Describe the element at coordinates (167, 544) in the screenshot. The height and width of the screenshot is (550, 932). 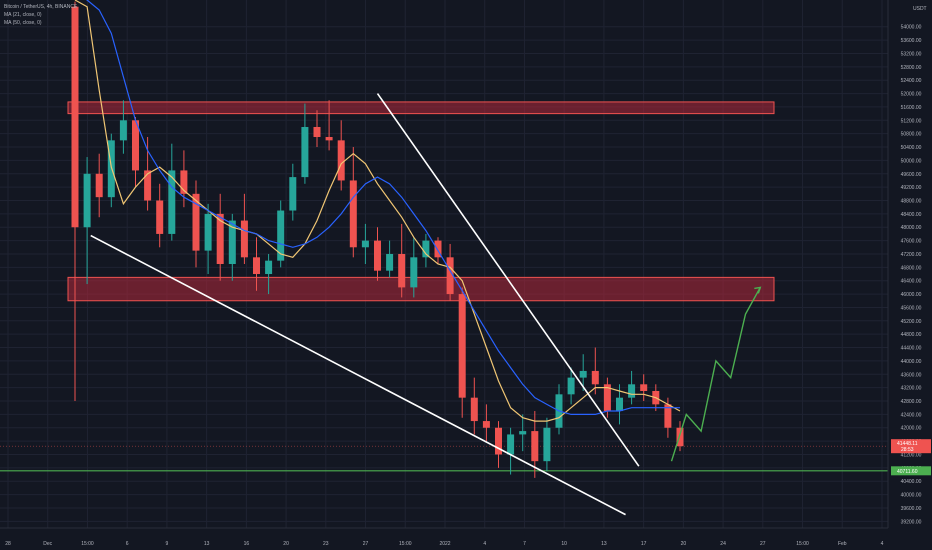
I see `x-tick-label: 9` at that location.